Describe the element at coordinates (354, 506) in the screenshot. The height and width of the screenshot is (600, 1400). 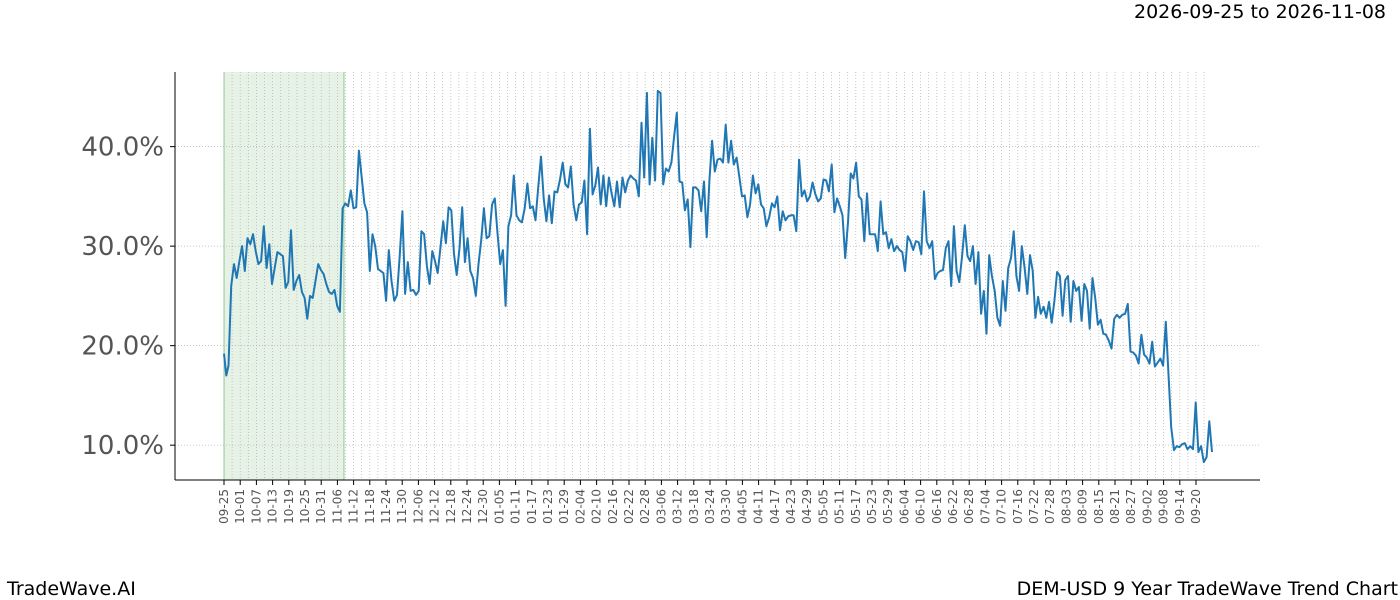
I see `x-tick-label: 11-12` at that location.